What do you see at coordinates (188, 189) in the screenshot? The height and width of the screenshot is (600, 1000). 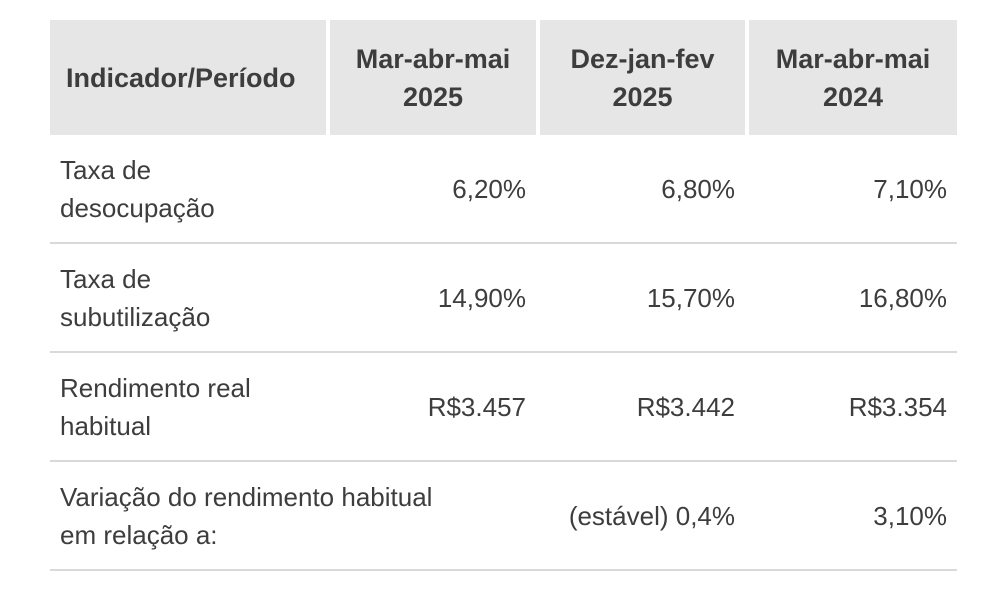 I see `row-label: Taxa de desocupação` at bounding box center [188, 189].